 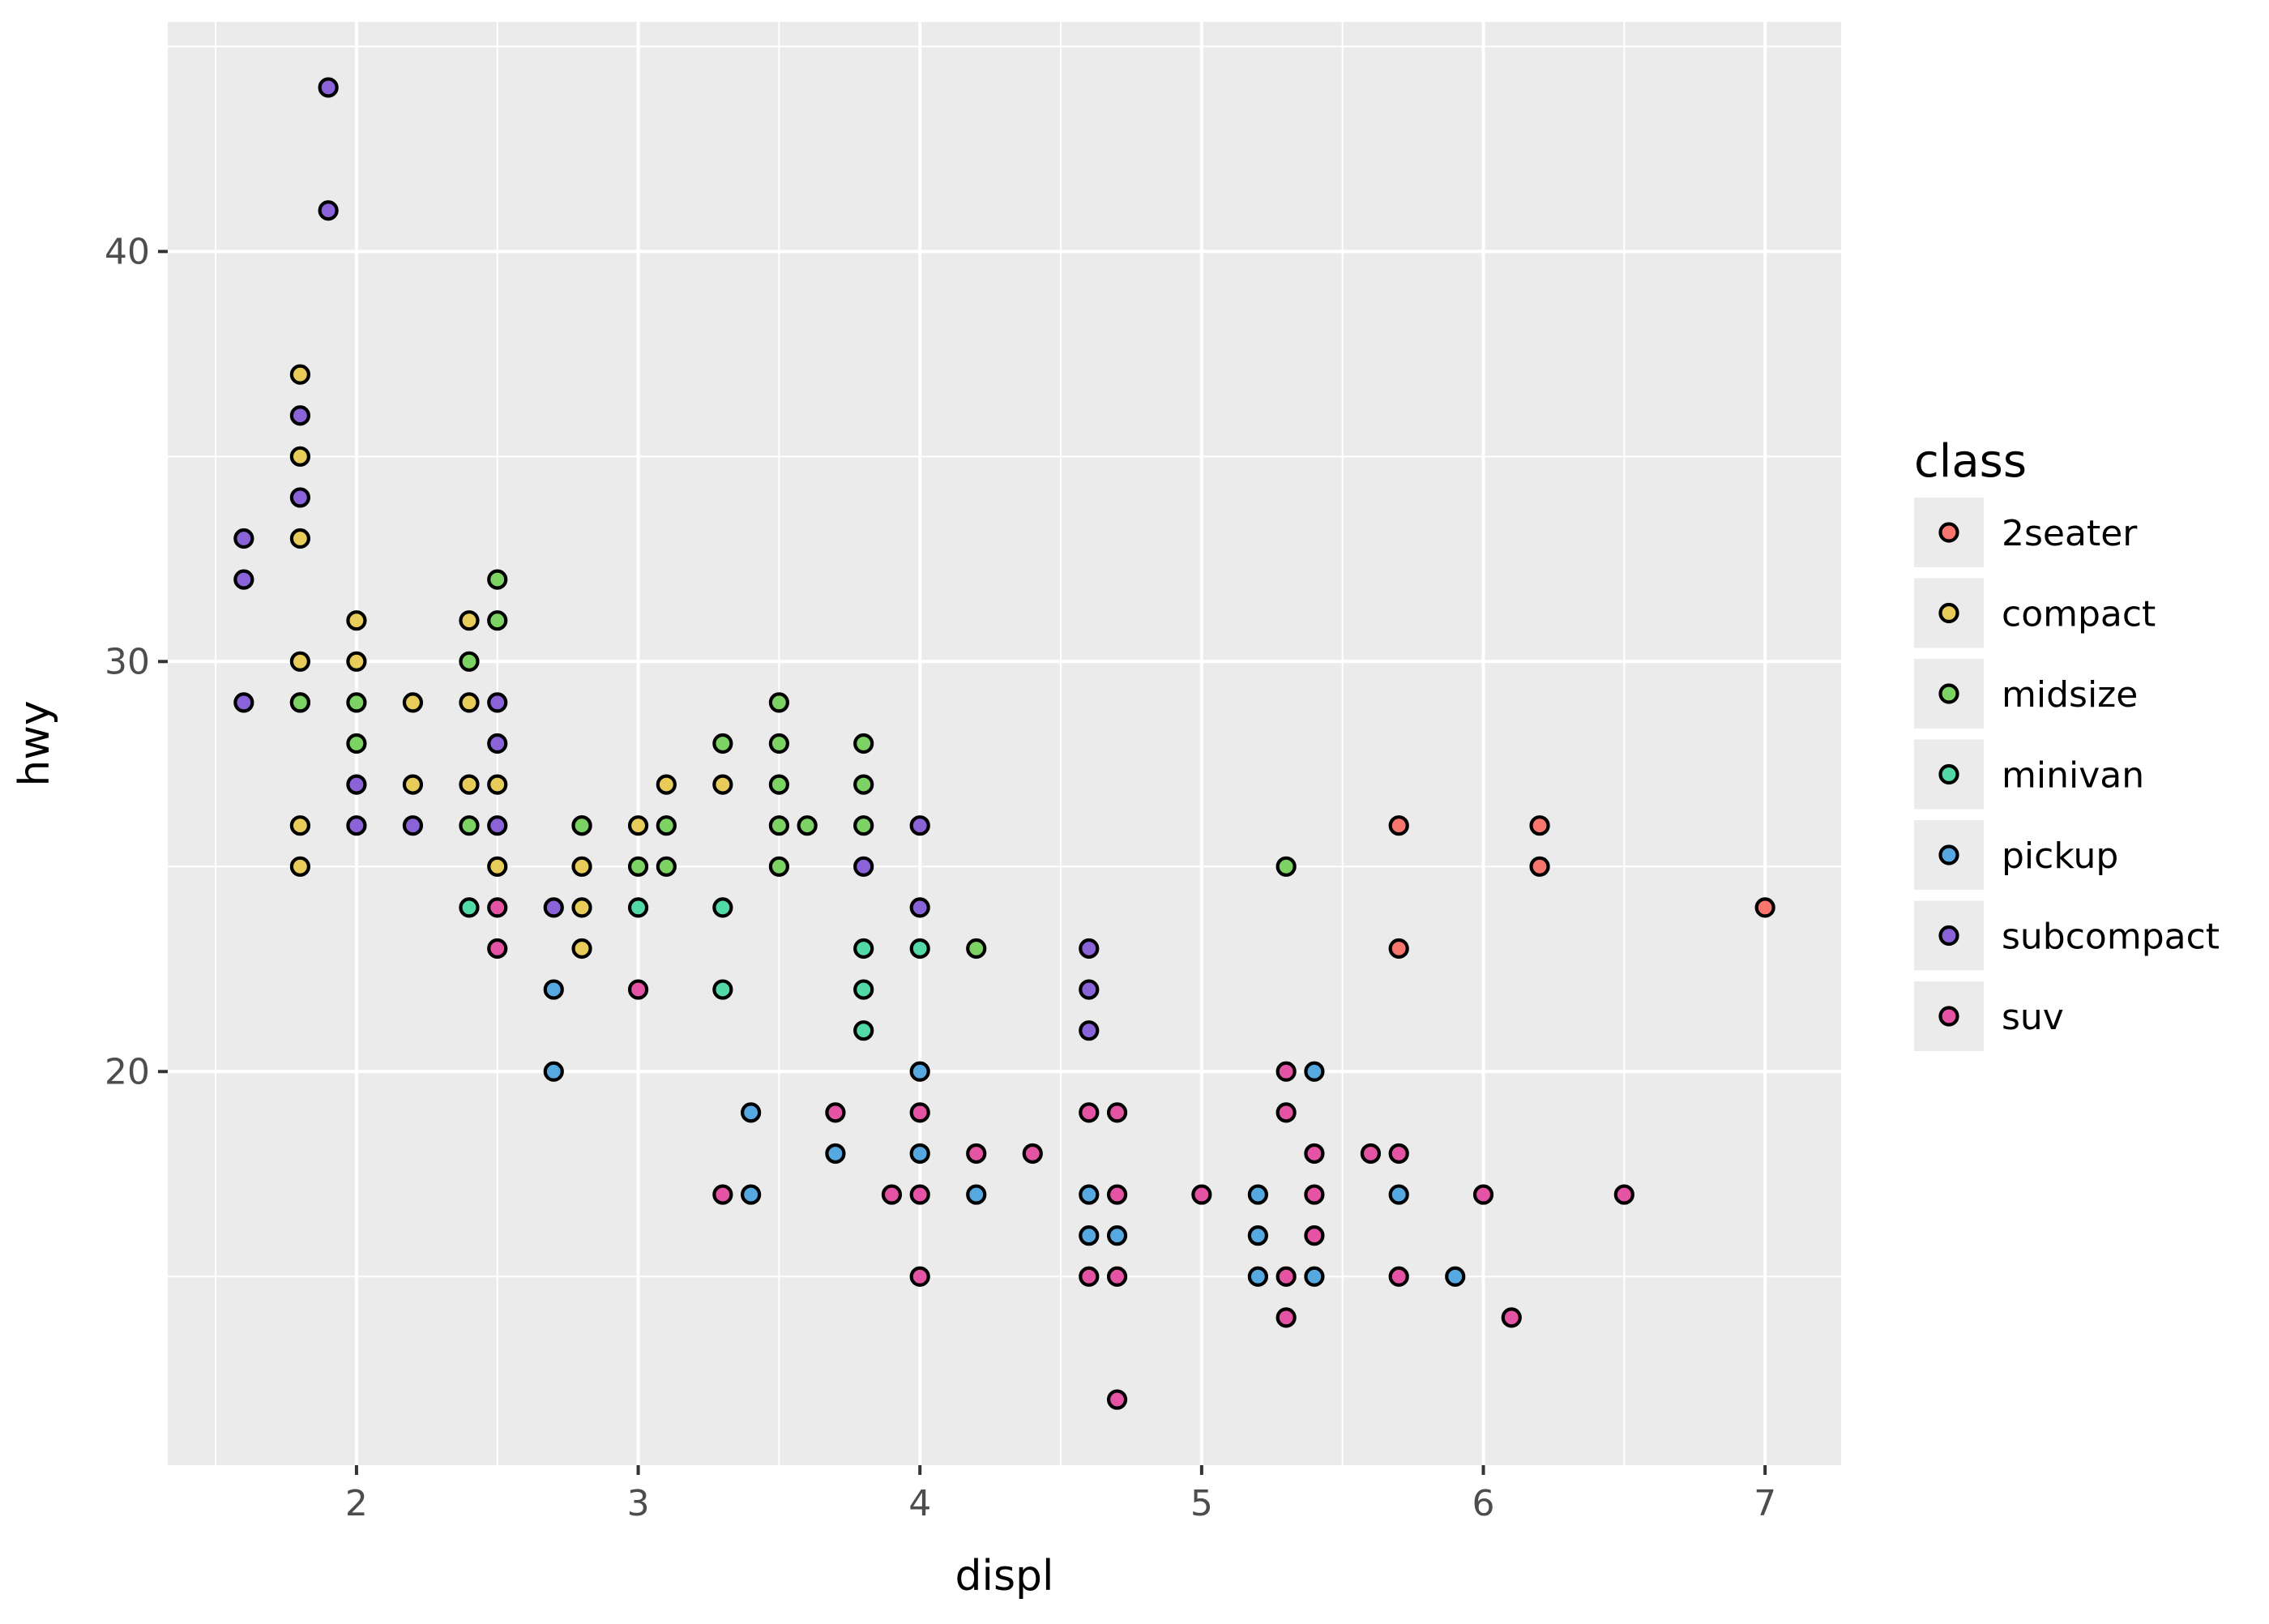 I want to click on x-tick-label: 5, so click(x=1201, y=1504).